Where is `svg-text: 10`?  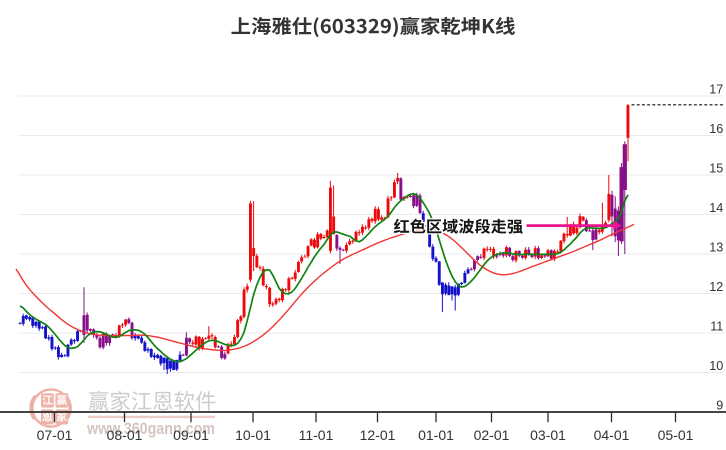 svg-text: 10 is located at coordinates (716, 366).